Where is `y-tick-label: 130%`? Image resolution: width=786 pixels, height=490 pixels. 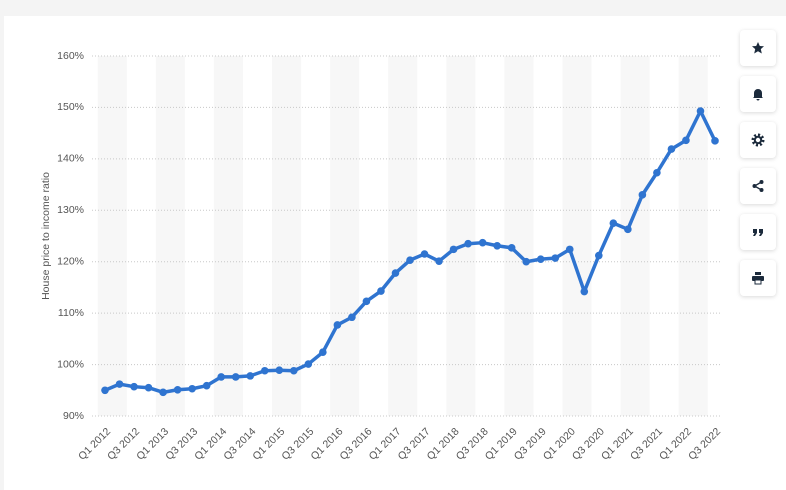 y-tick-label: 130% is located at coordinates (70, 210).